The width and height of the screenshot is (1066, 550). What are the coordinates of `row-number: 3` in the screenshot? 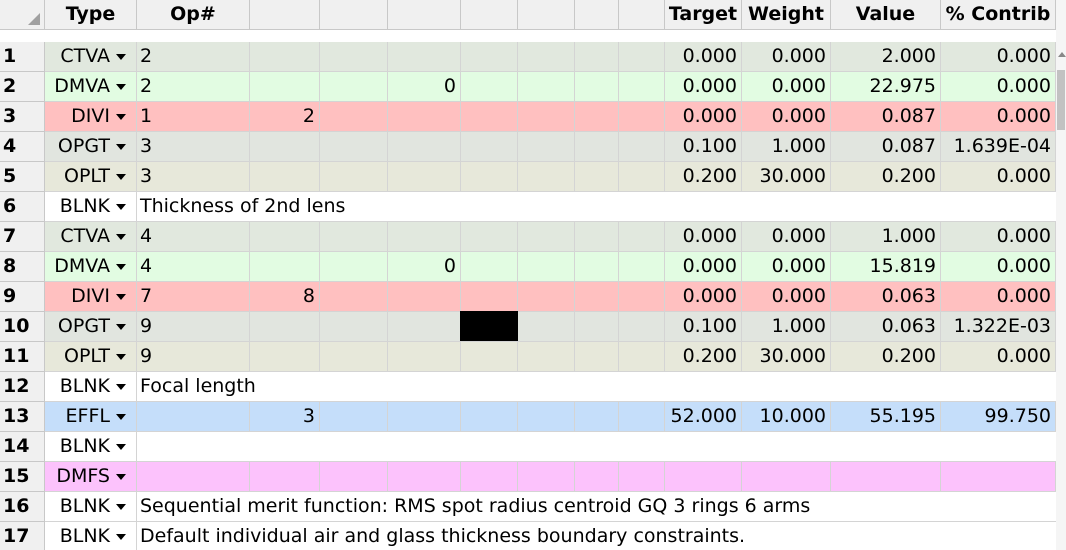 It's located at (22, 117).